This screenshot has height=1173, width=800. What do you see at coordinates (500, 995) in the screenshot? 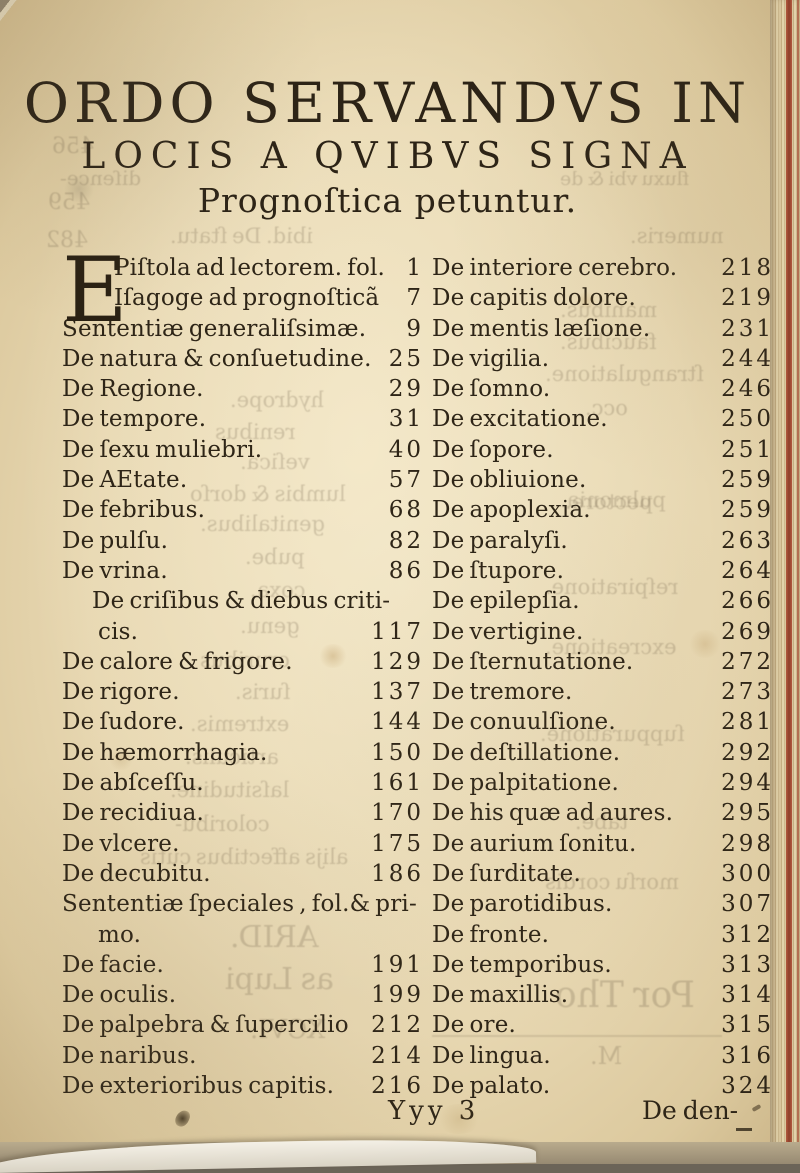
I see `entry-label: De maxillis.` at bounding box center [500, 995].